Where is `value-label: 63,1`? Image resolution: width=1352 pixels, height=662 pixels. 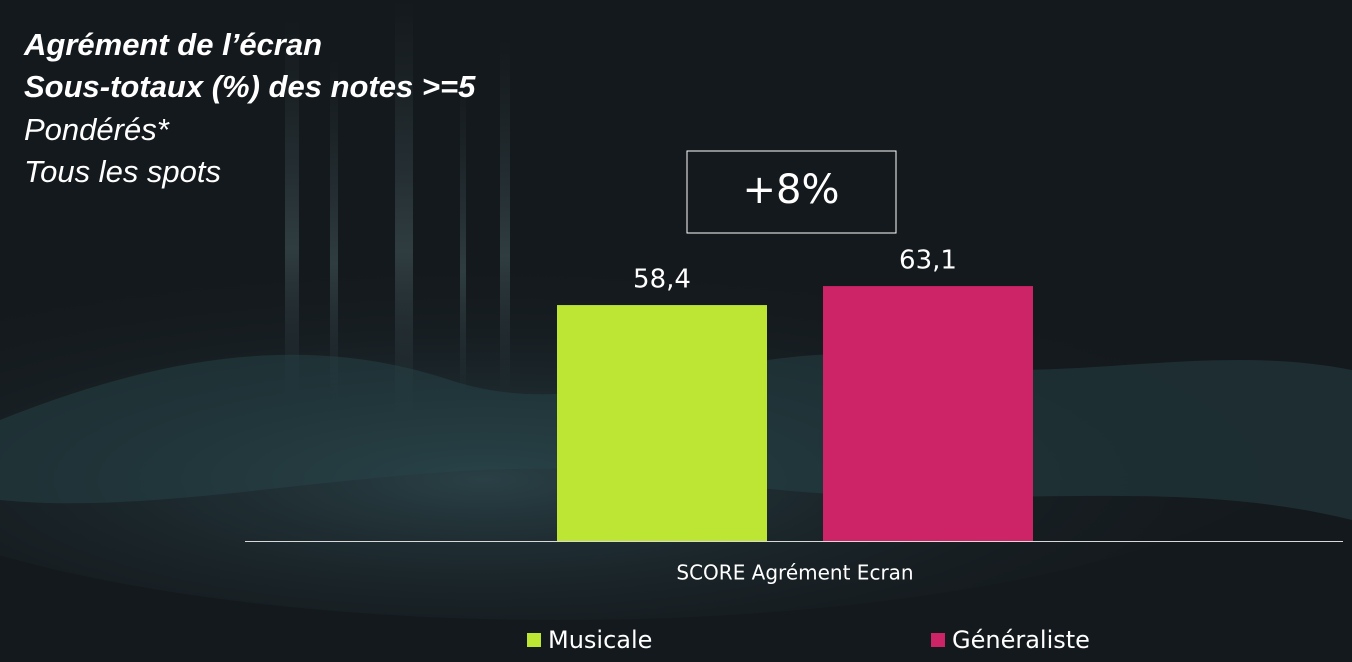
value-label: 63,1 is located at coordinates (928, 261).